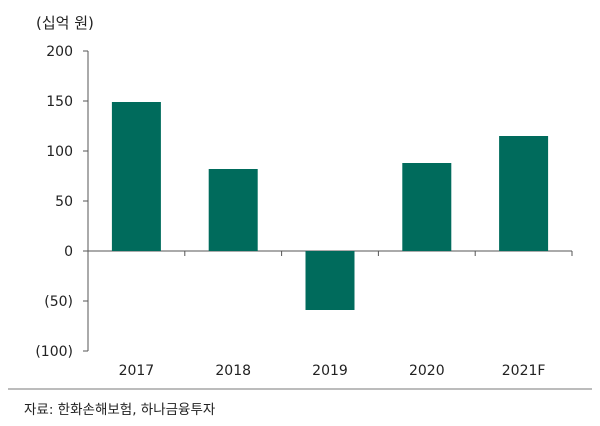 Image resolution: width=600 pixels, height=426 pixels. Describe the element at coordinates (427, 207) in the screenshot. I see `bar-2020` at that location.